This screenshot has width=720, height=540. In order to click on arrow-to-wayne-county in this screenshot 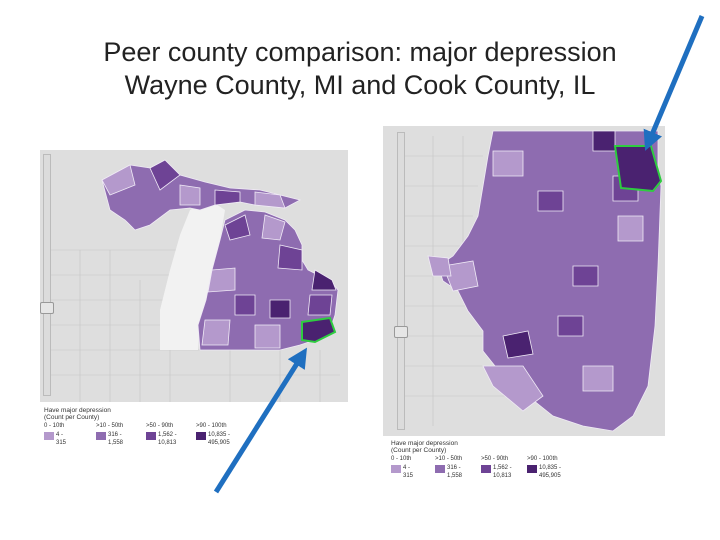, I will do `click(260, 420)`.